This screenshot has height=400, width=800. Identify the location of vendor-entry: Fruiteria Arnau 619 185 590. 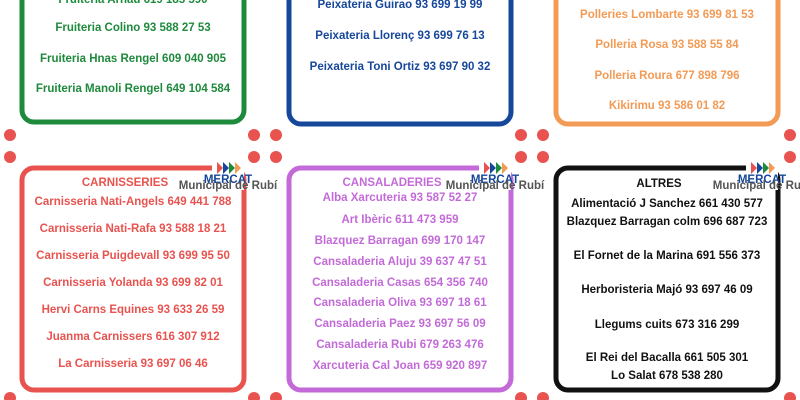
(132, 3).